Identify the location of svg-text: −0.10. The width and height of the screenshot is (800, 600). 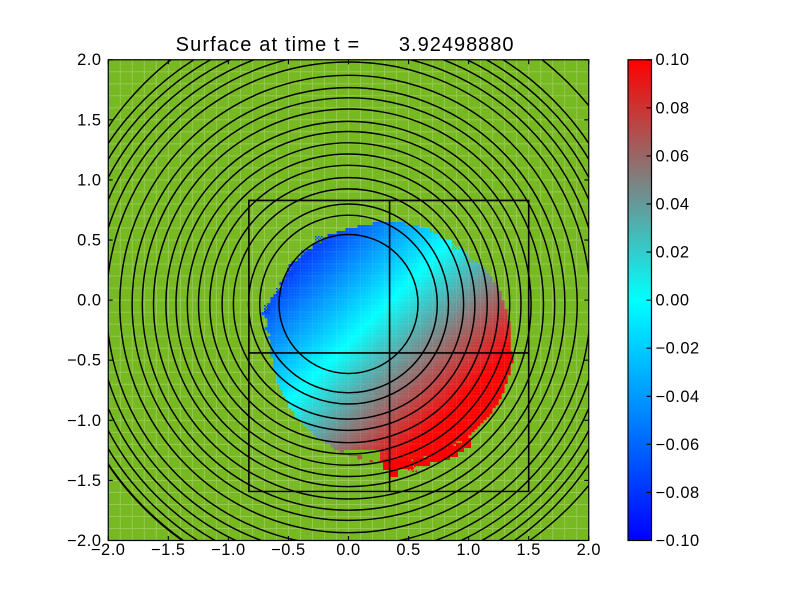
(678, 541).